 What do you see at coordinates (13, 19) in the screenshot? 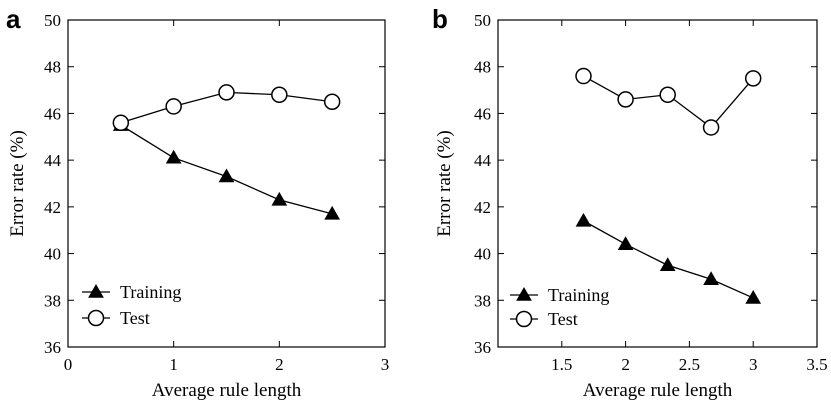
I see `panel-letter: a` at bounding box center [13, 19].